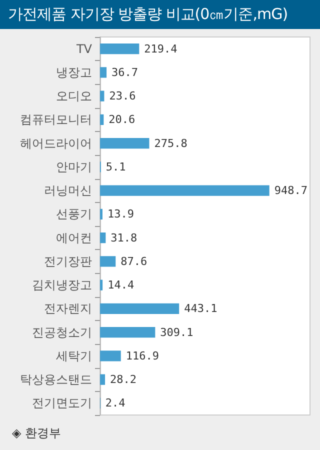  What do you see at coordinates (161, 49) in the screenshot?
I see `data-label: 219.4` at bounding box center [161, 49].